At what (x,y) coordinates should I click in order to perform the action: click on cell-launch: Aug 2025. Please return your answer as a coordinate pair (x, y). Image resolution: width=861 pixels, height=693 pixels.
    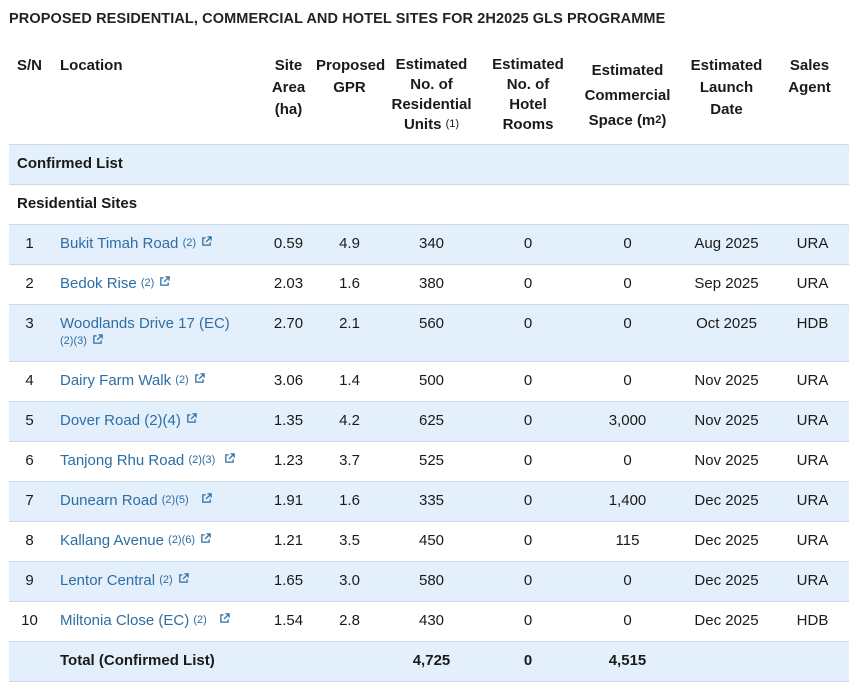
    Looking at the image, I should click on (726, 244).